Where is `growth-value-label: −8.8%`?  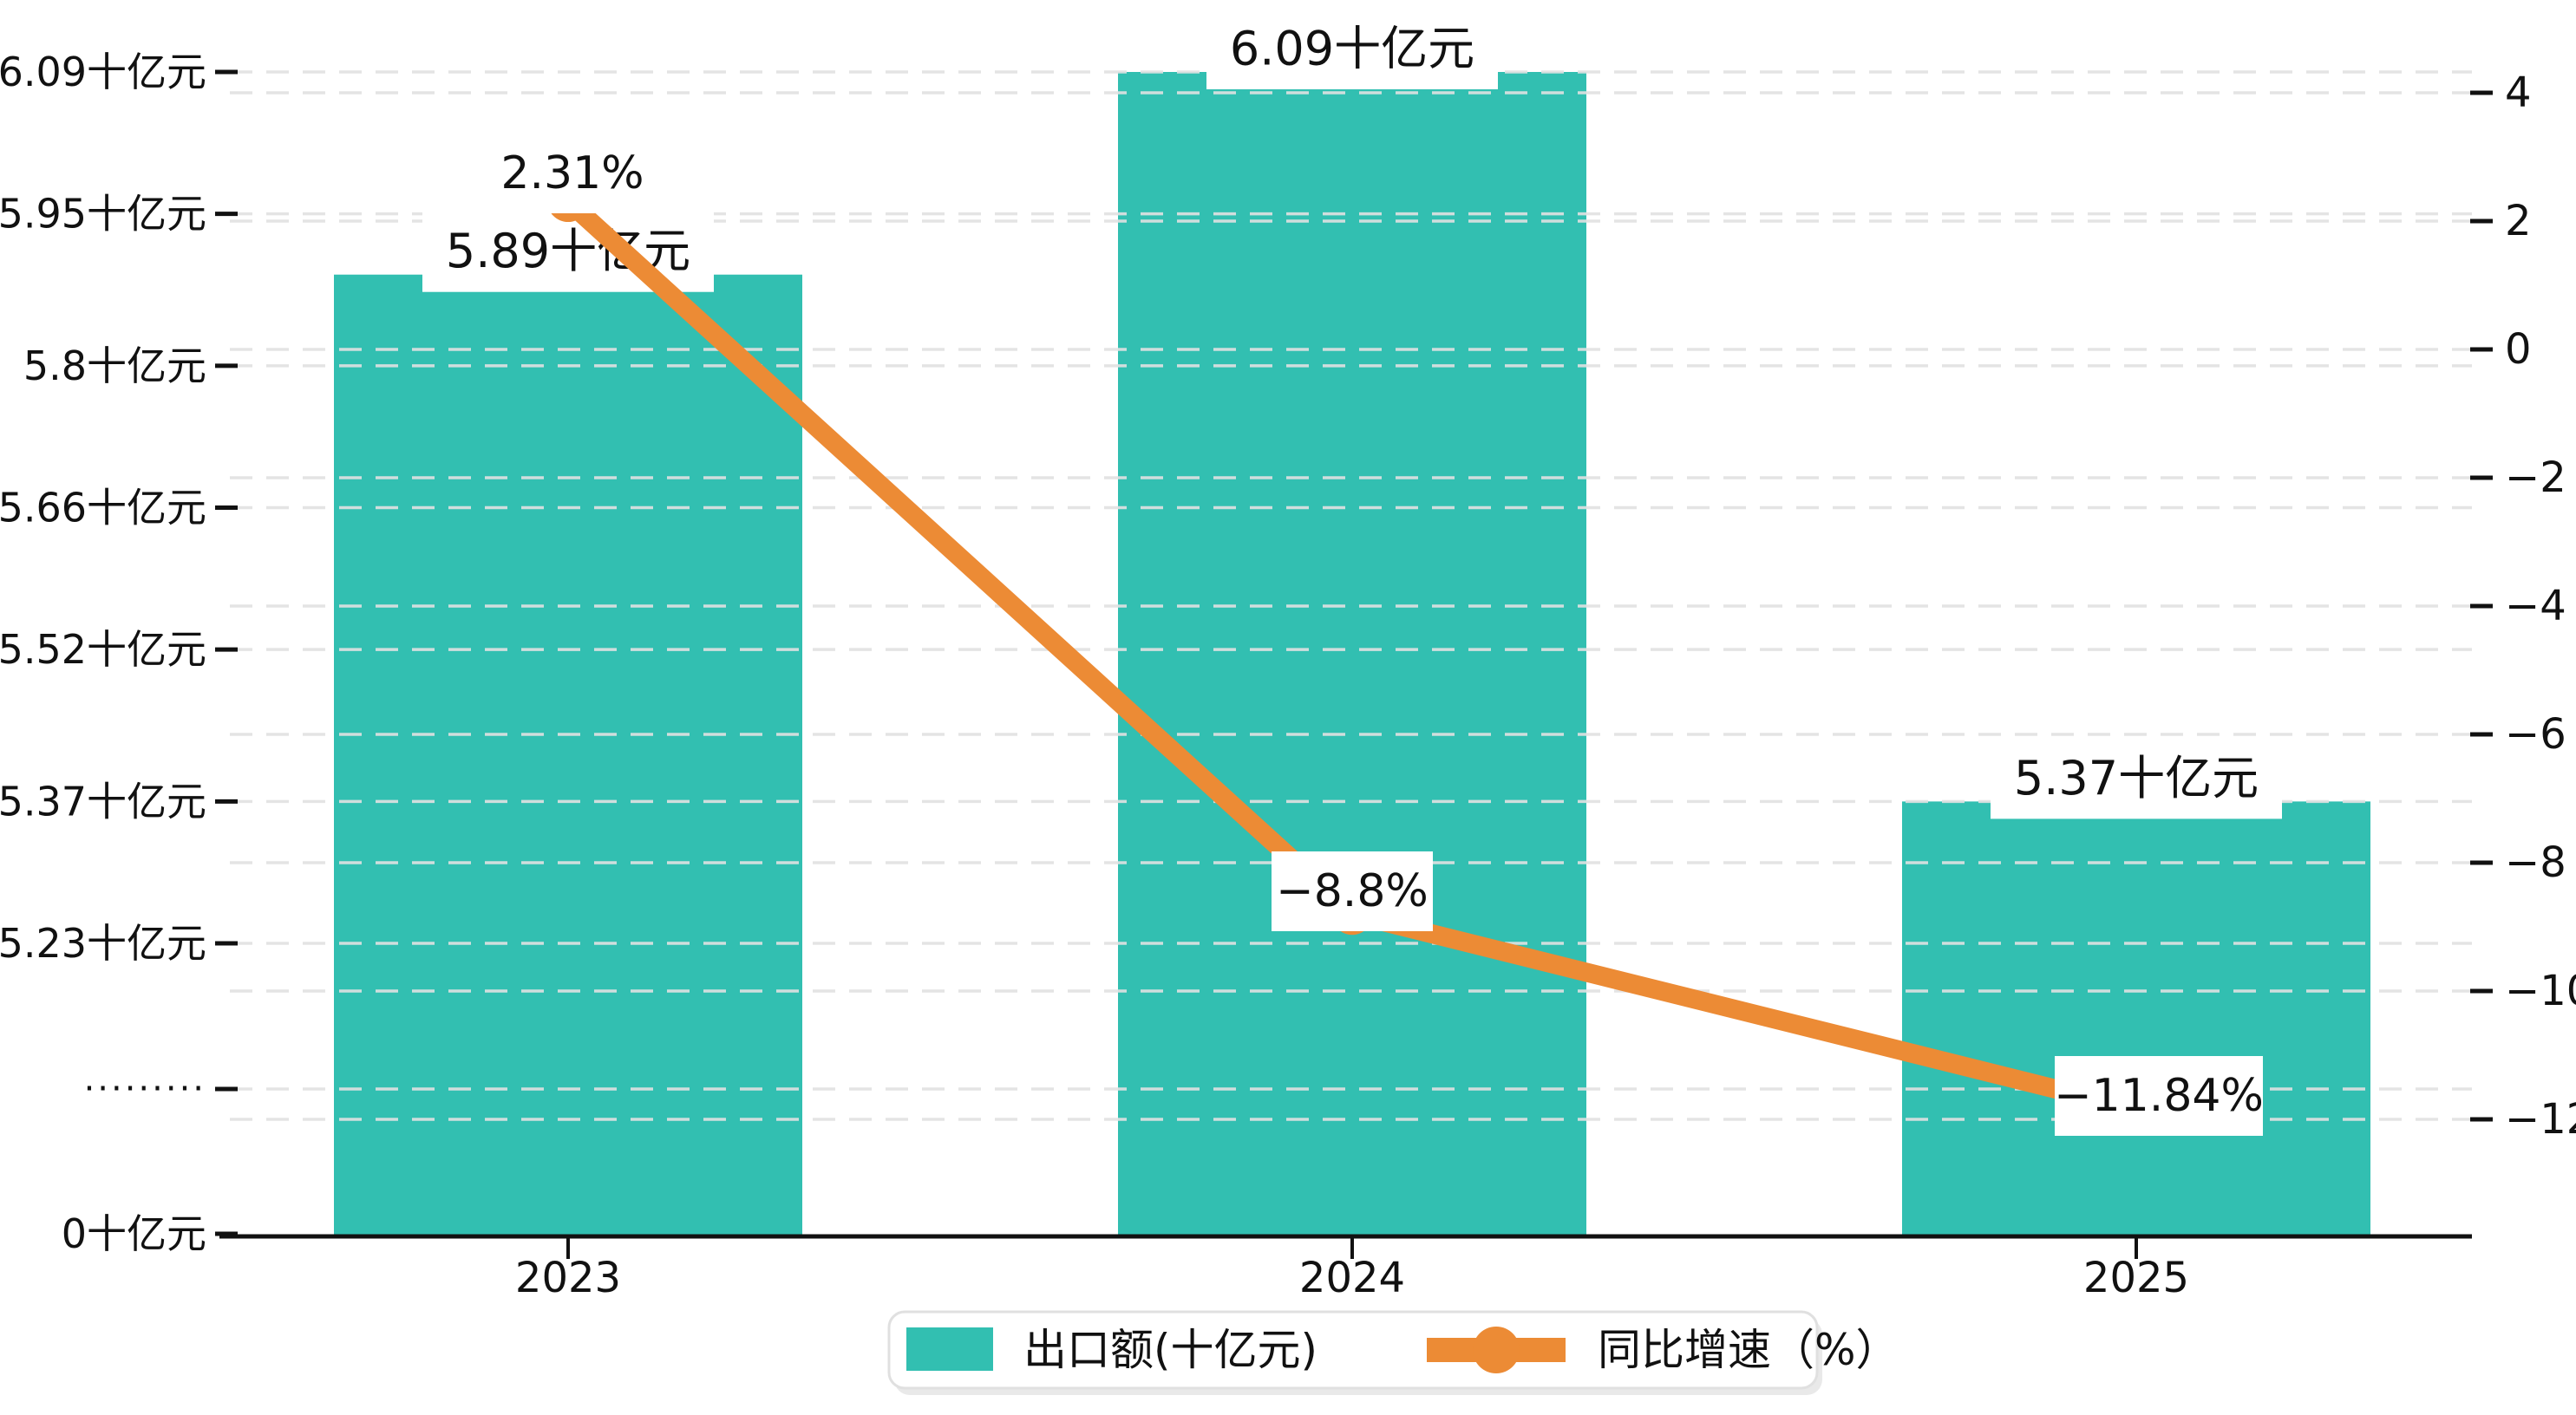
growth-value-label: −8.8% is located at coordinates (1352, 891).